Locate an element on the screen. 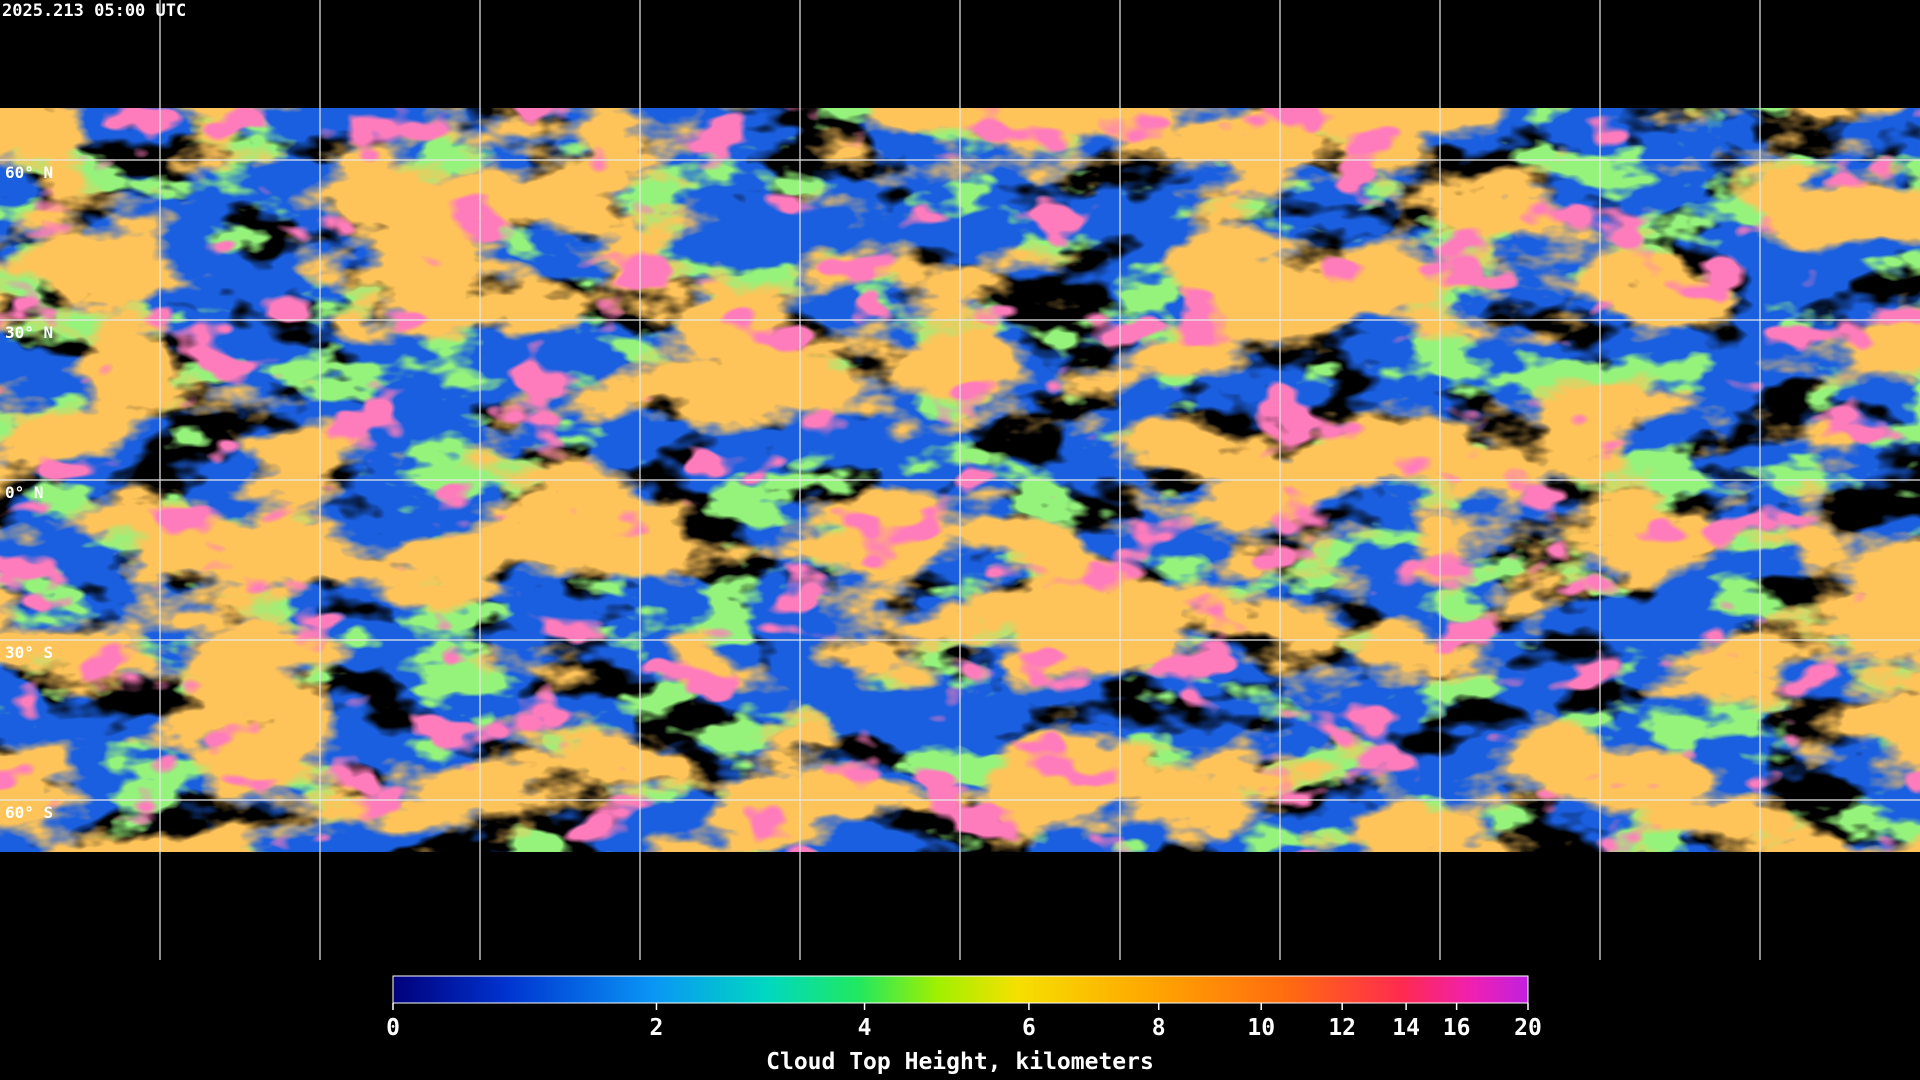  latitude-label: 60° N is located at coordinates (29, 172).